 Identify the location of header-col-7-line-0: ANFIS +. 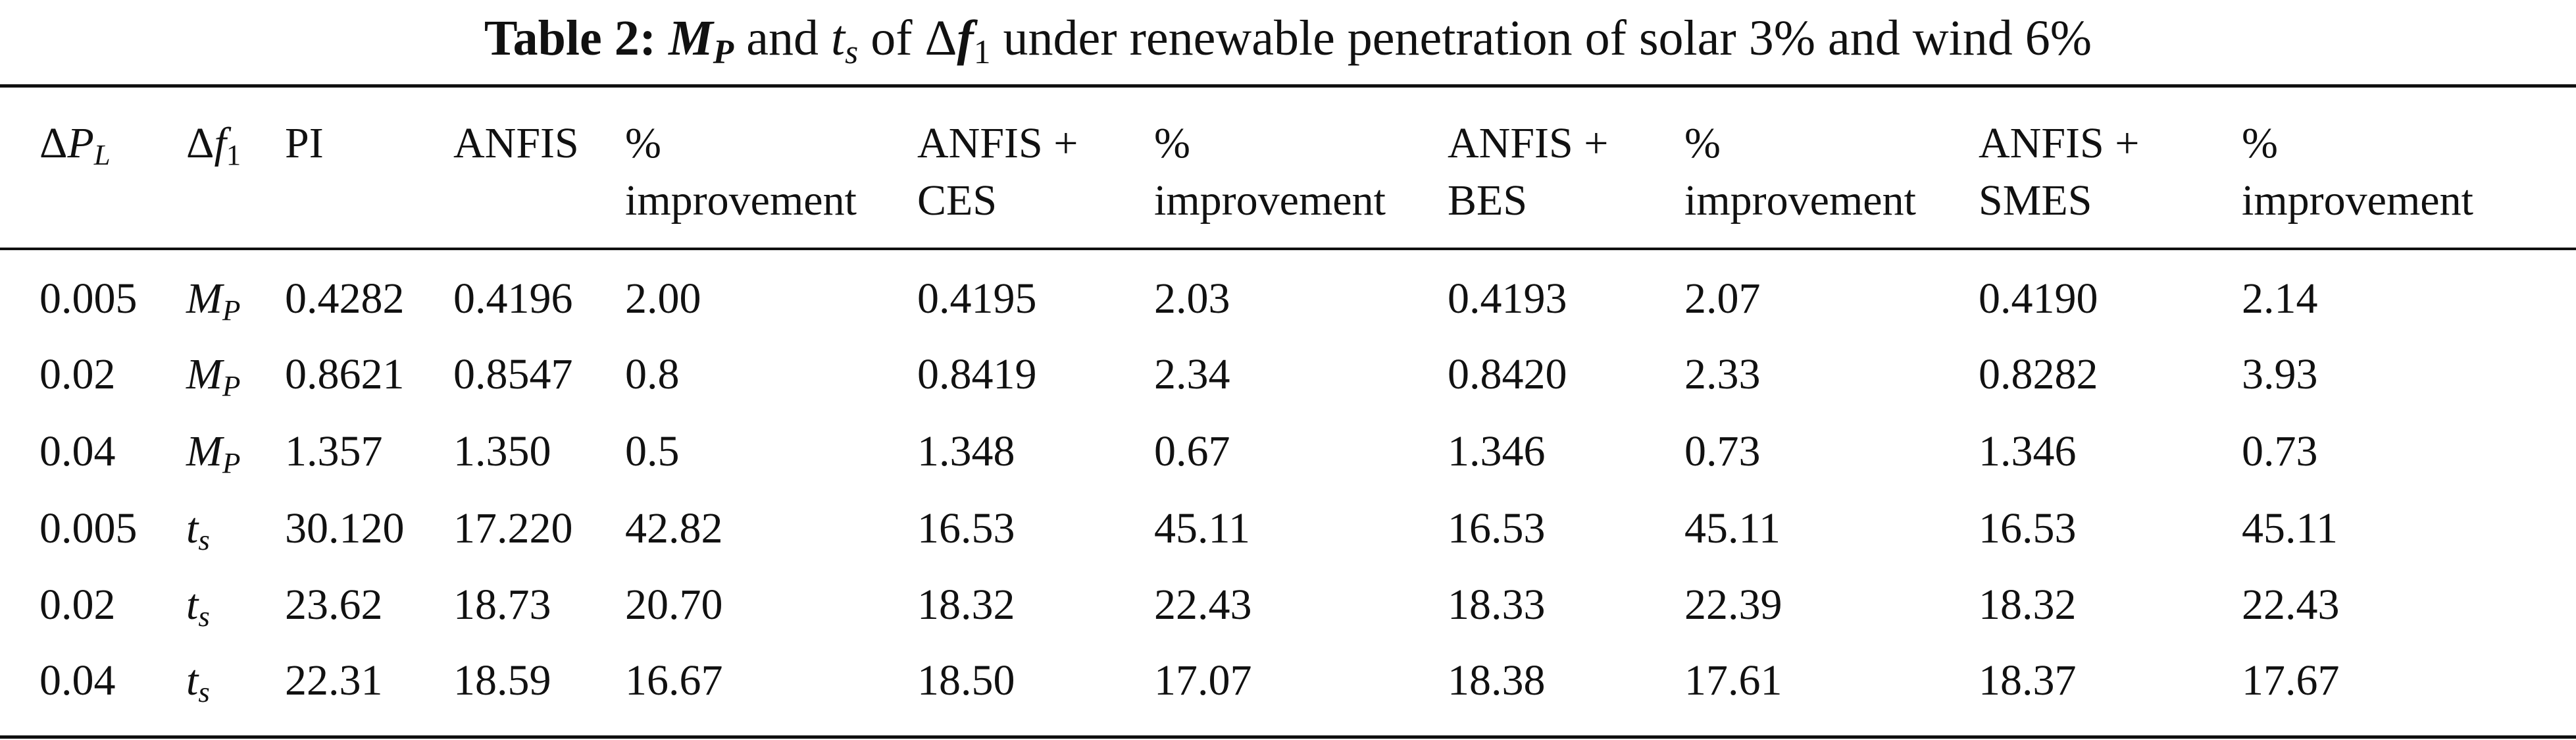
(2059, 143).